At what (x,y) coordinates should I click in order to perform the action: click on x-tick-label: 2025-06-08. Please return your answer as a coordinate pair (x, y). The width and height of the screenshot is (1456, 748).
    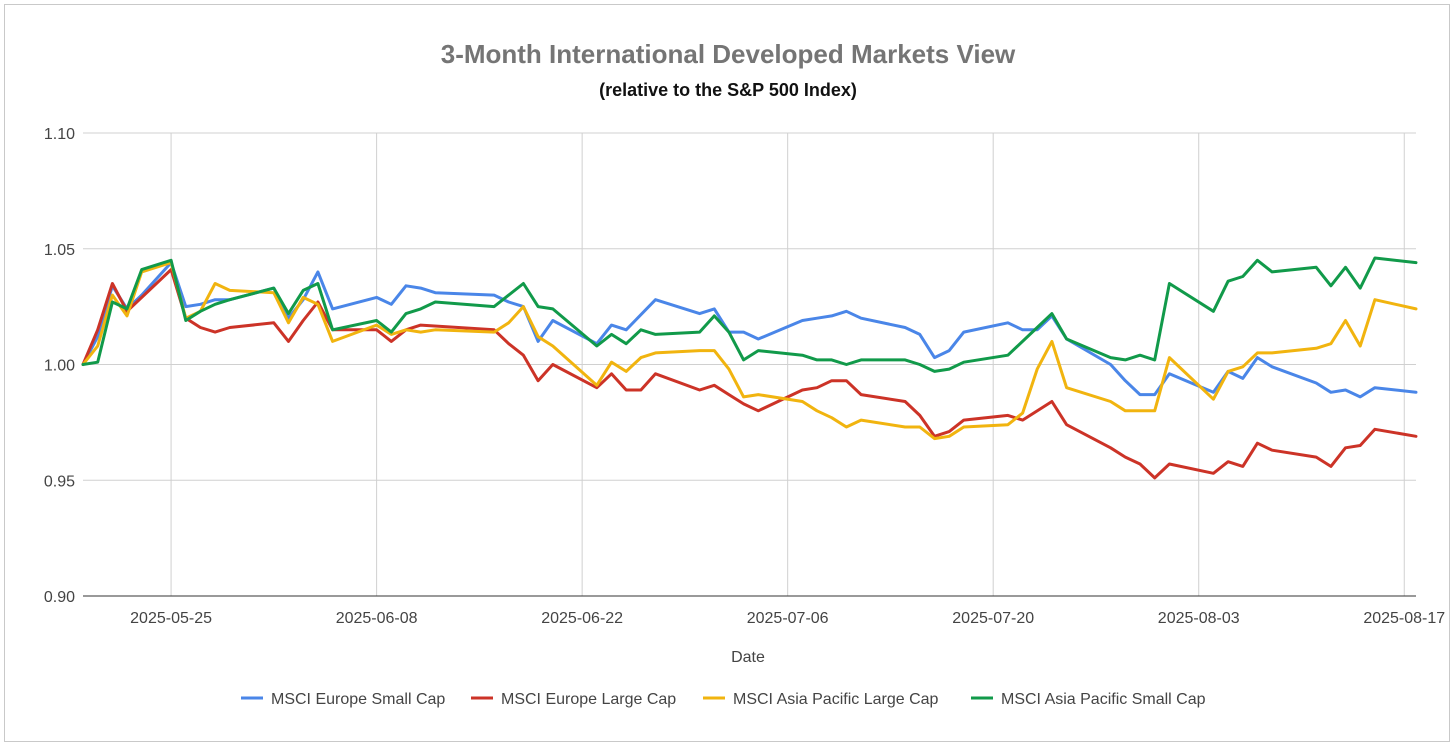
    Looking at the image, I should click on (377, 618).